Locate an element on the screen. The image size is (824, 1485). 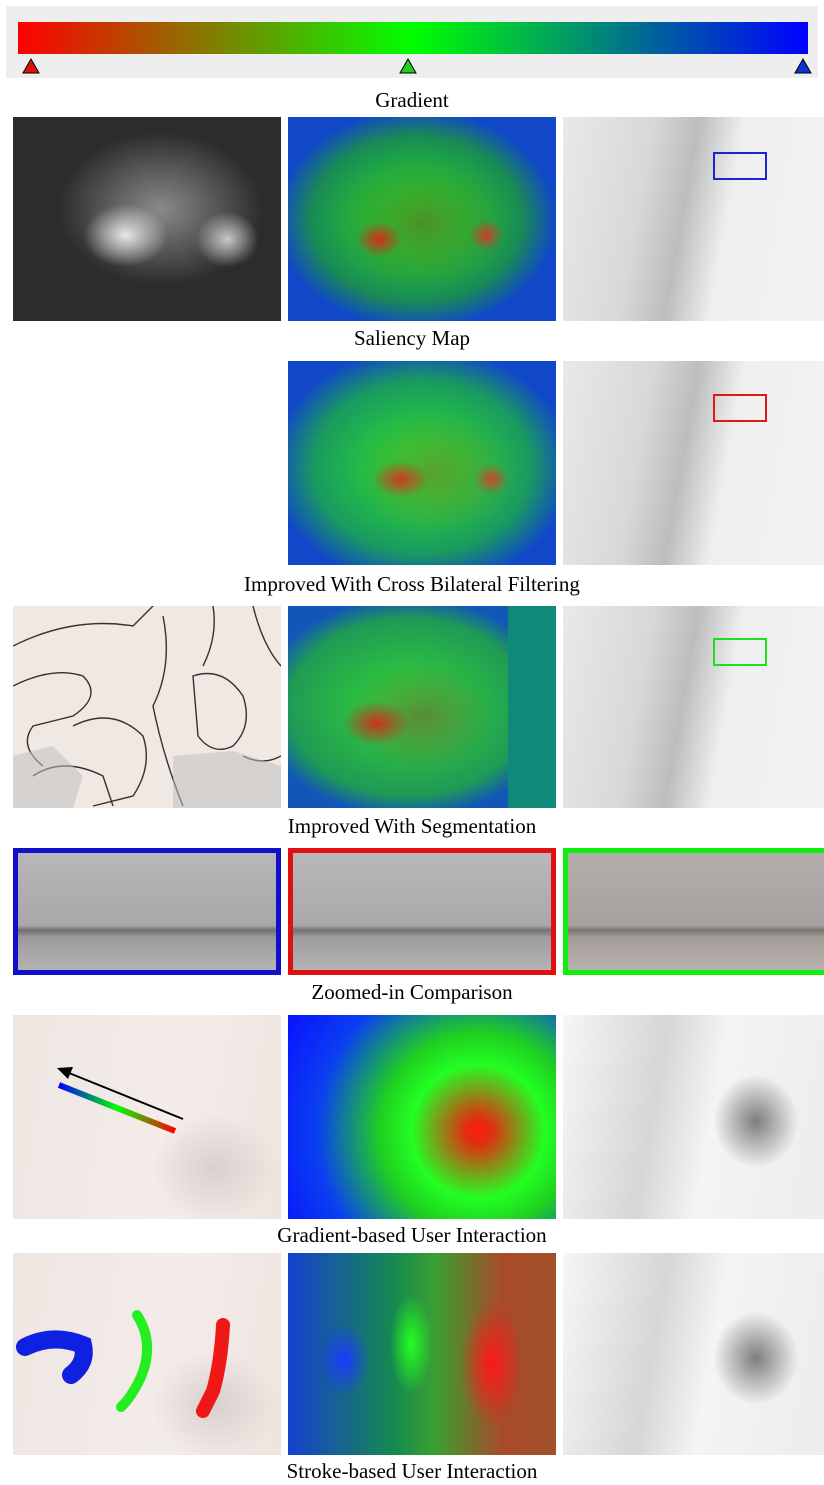
red-stop-marker-icon is located at coordinates (31, 66).